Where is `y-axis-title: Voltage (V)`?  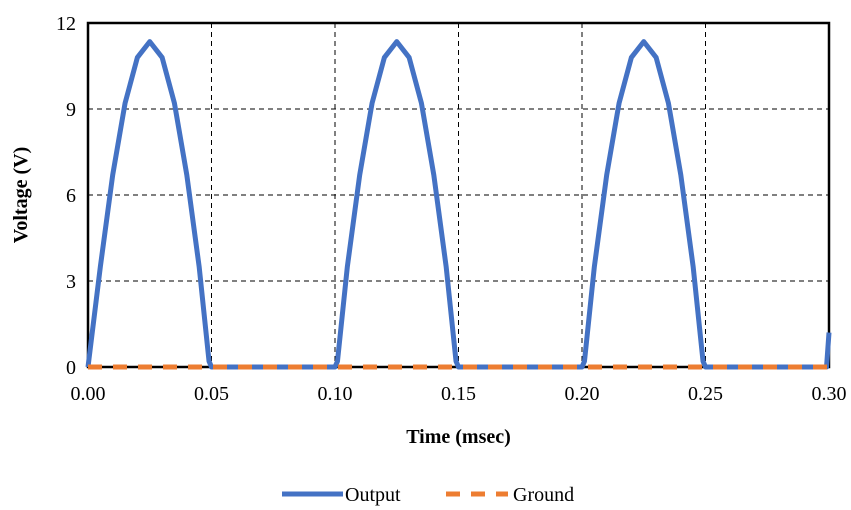
y-axis-title: Voltage (V) is located at coordinates (21, 195).